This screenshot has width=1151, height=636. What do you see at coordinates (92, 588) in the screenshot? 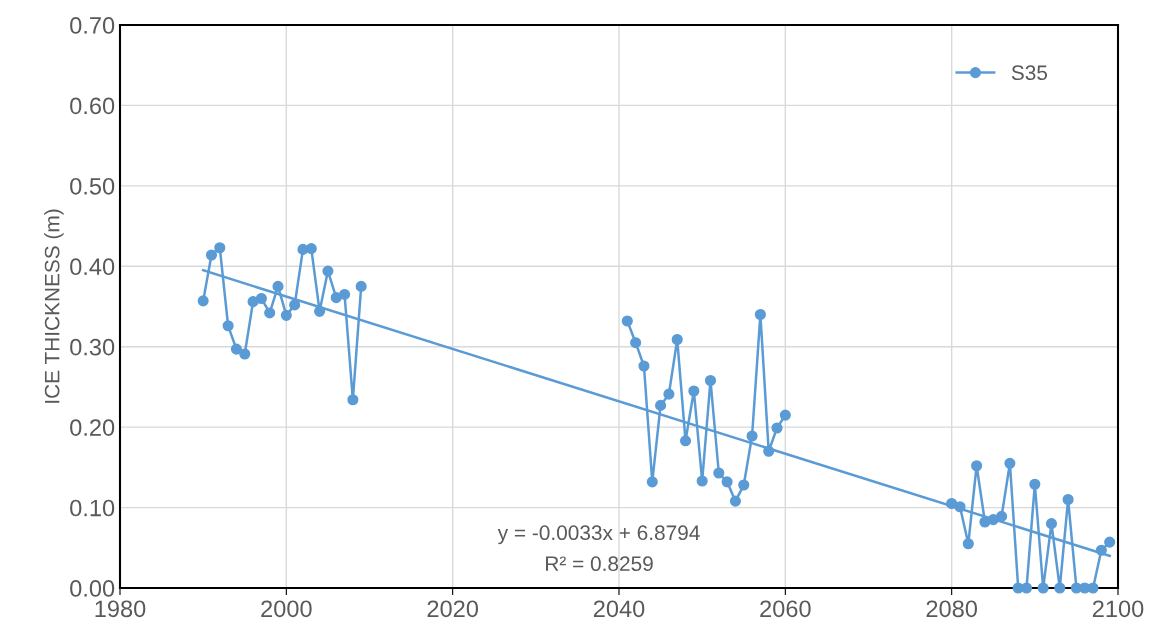
I see `y-tick-label: 0.00` at bounding box center [92, 588].